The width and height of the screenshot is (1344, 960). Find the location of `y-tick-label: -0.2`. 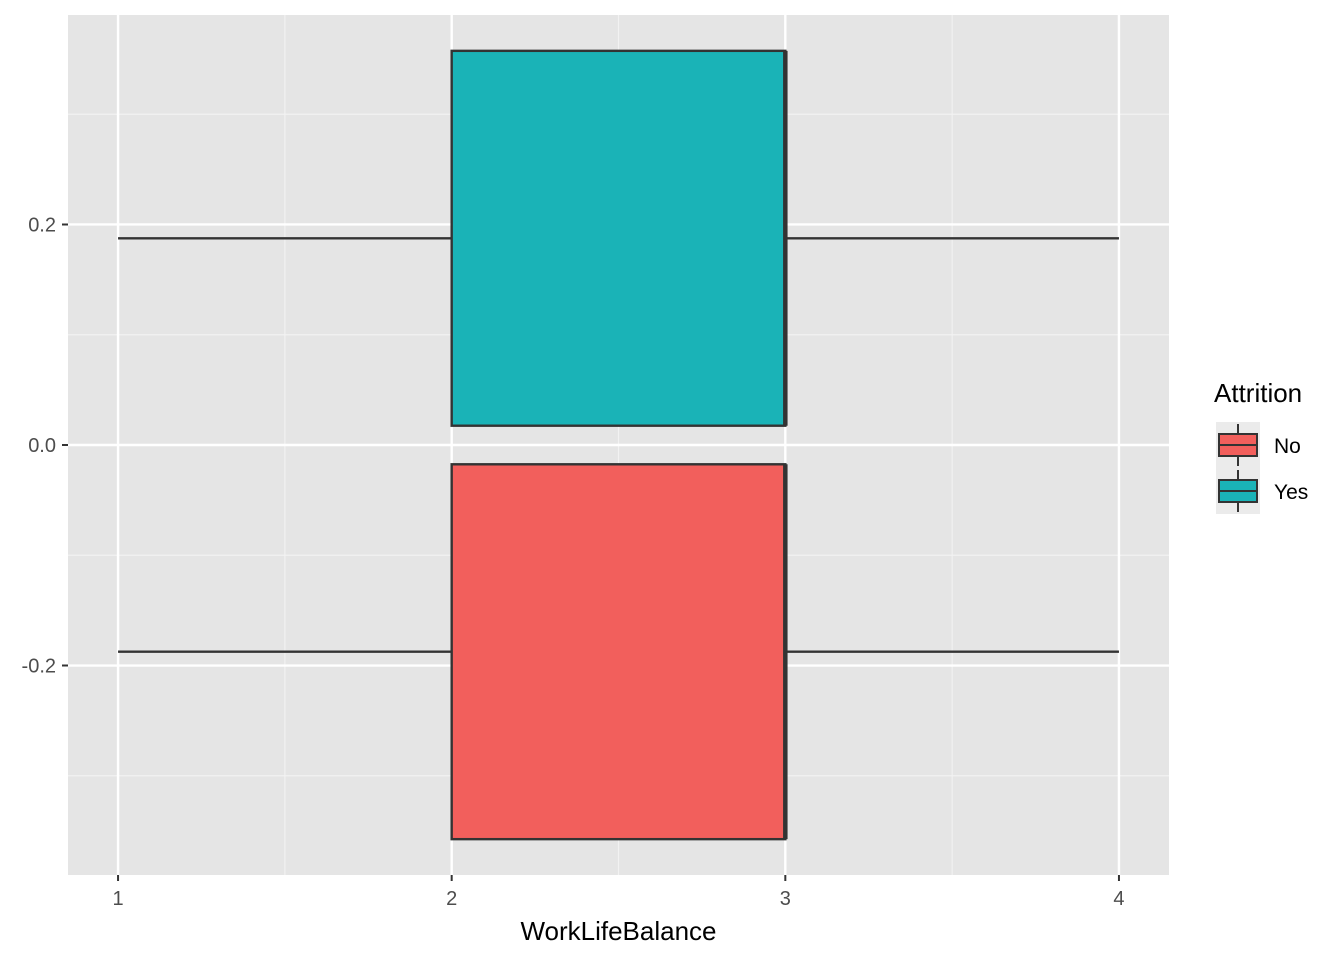

y-tick-label: -0.2 is located at coordinates (39, 667).